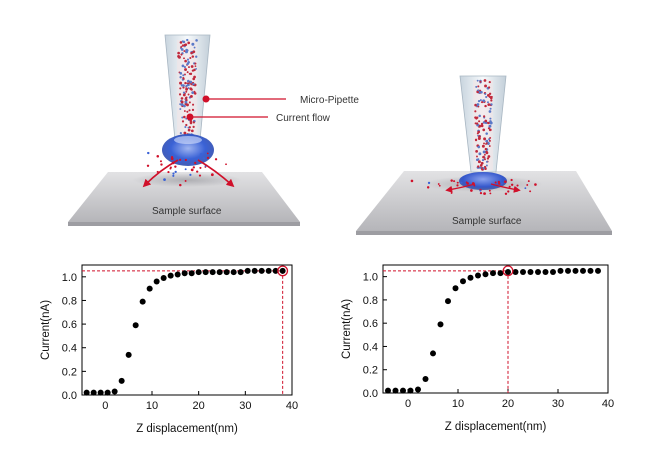  Describe the element at coordinates (608, 404) in the screenshot. I see `x-tick-label: 40` at that location.